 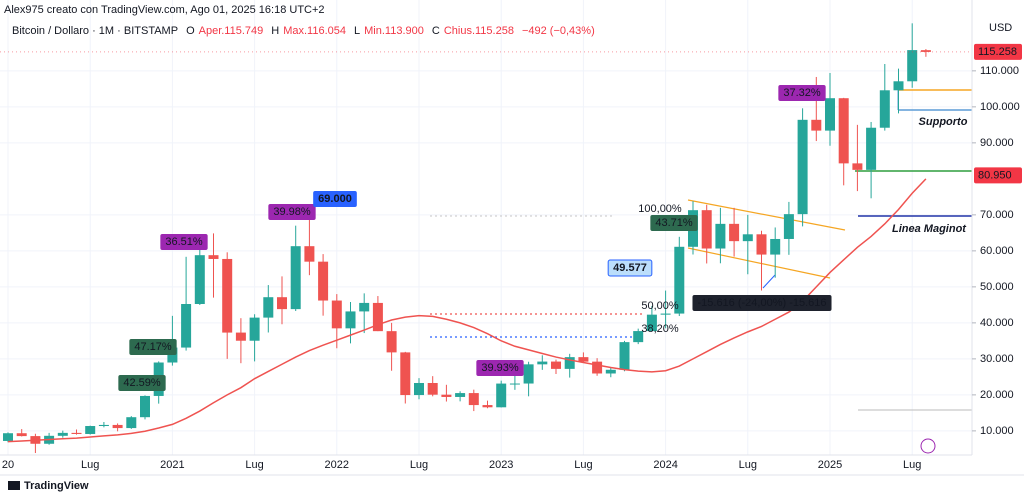 I want to click on y-tick-label: 60.000, so click(x=997, y=251).